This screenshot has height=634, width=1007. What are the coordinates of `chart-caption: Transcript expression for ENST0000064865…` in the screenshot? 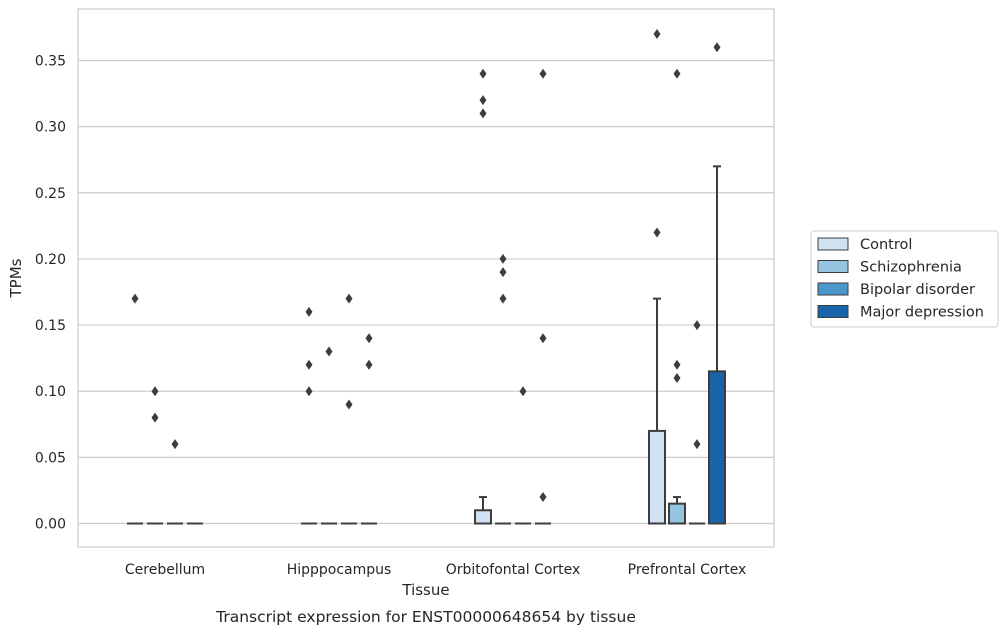 It's located at (425, 617).